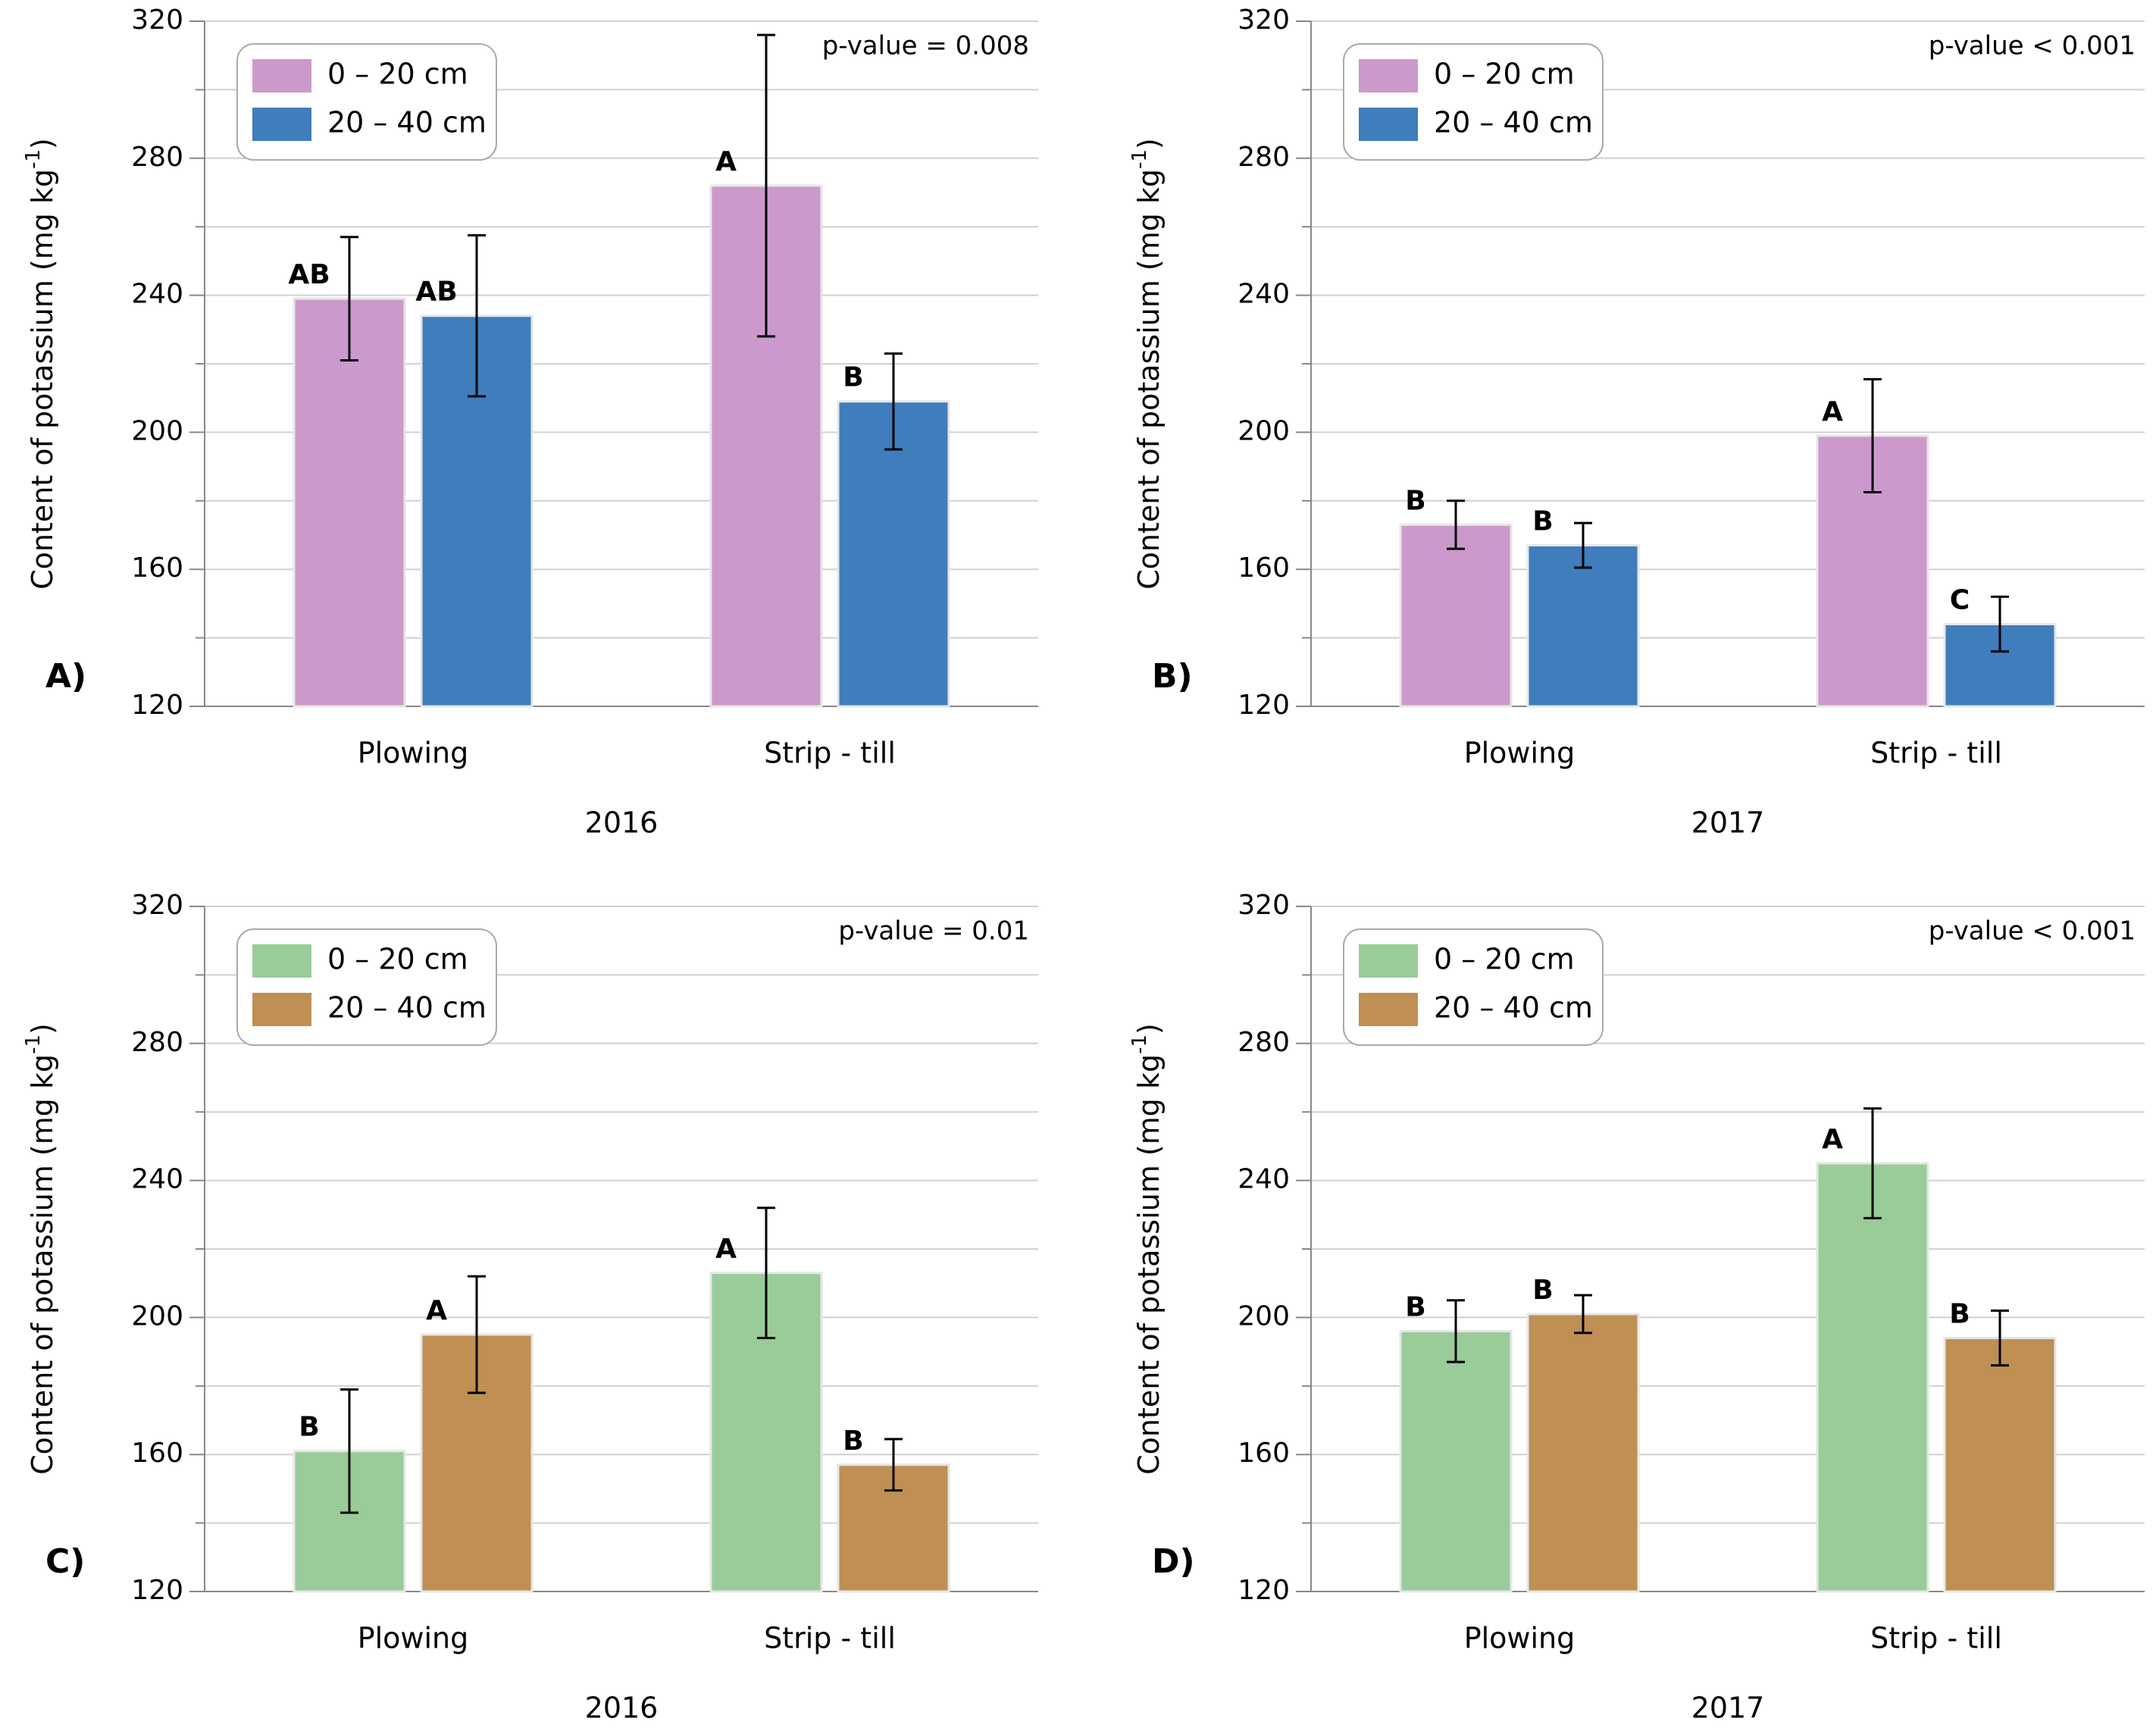  What do you see at coordinates (436, 292) in the screenshot?
I see `significance-letter: AB` at bounding box center [436, 292].